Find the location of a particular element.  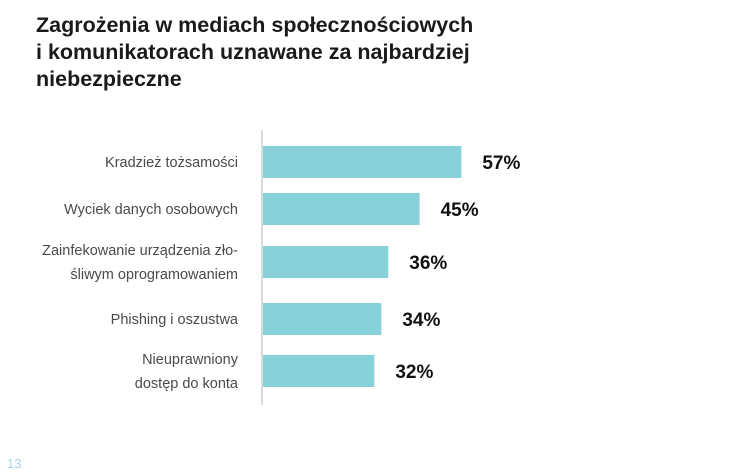

value-label: 32% is located at coordinates (414, 372).